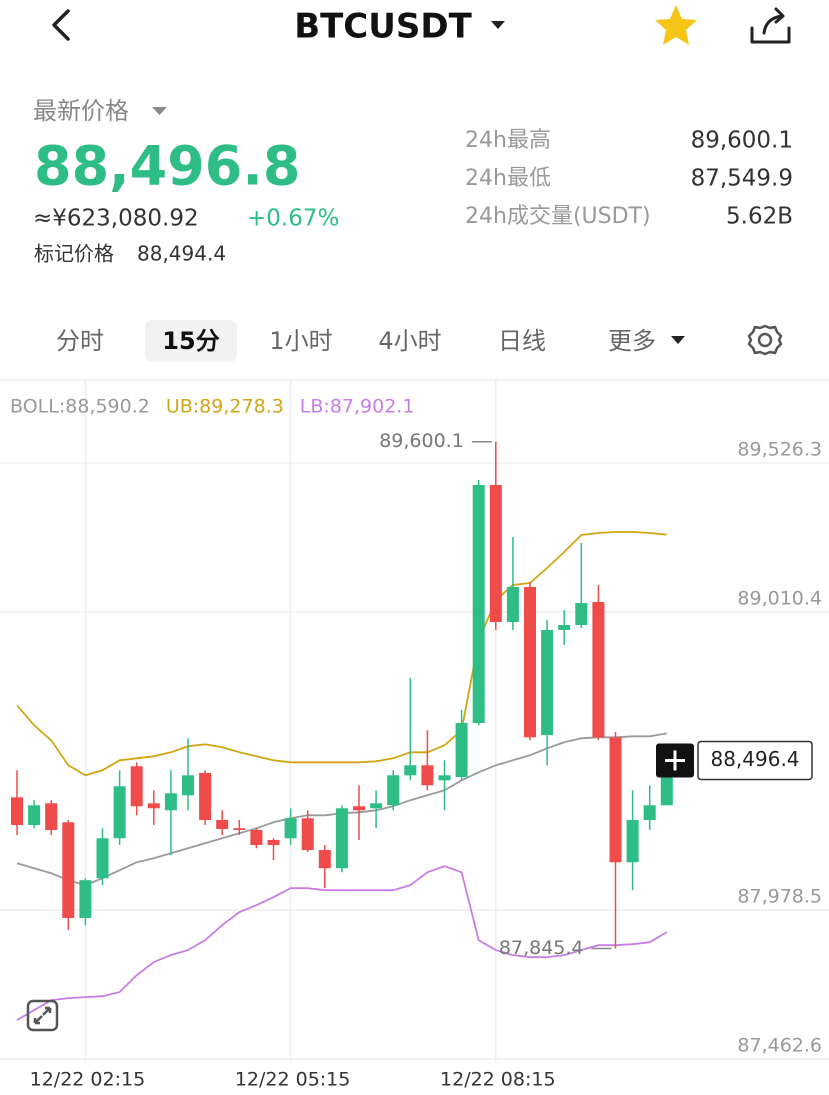 This screenshot has height=1095, width=829. I want to click on mark-price-label: 标记价格, so click(74, 254).